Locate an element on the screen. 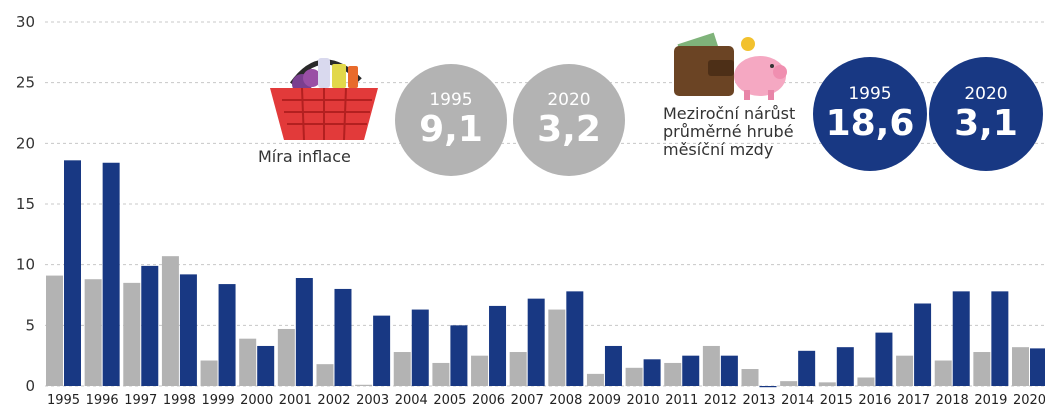  x-tick-label: 2003 is located at coordinates (372, 400).